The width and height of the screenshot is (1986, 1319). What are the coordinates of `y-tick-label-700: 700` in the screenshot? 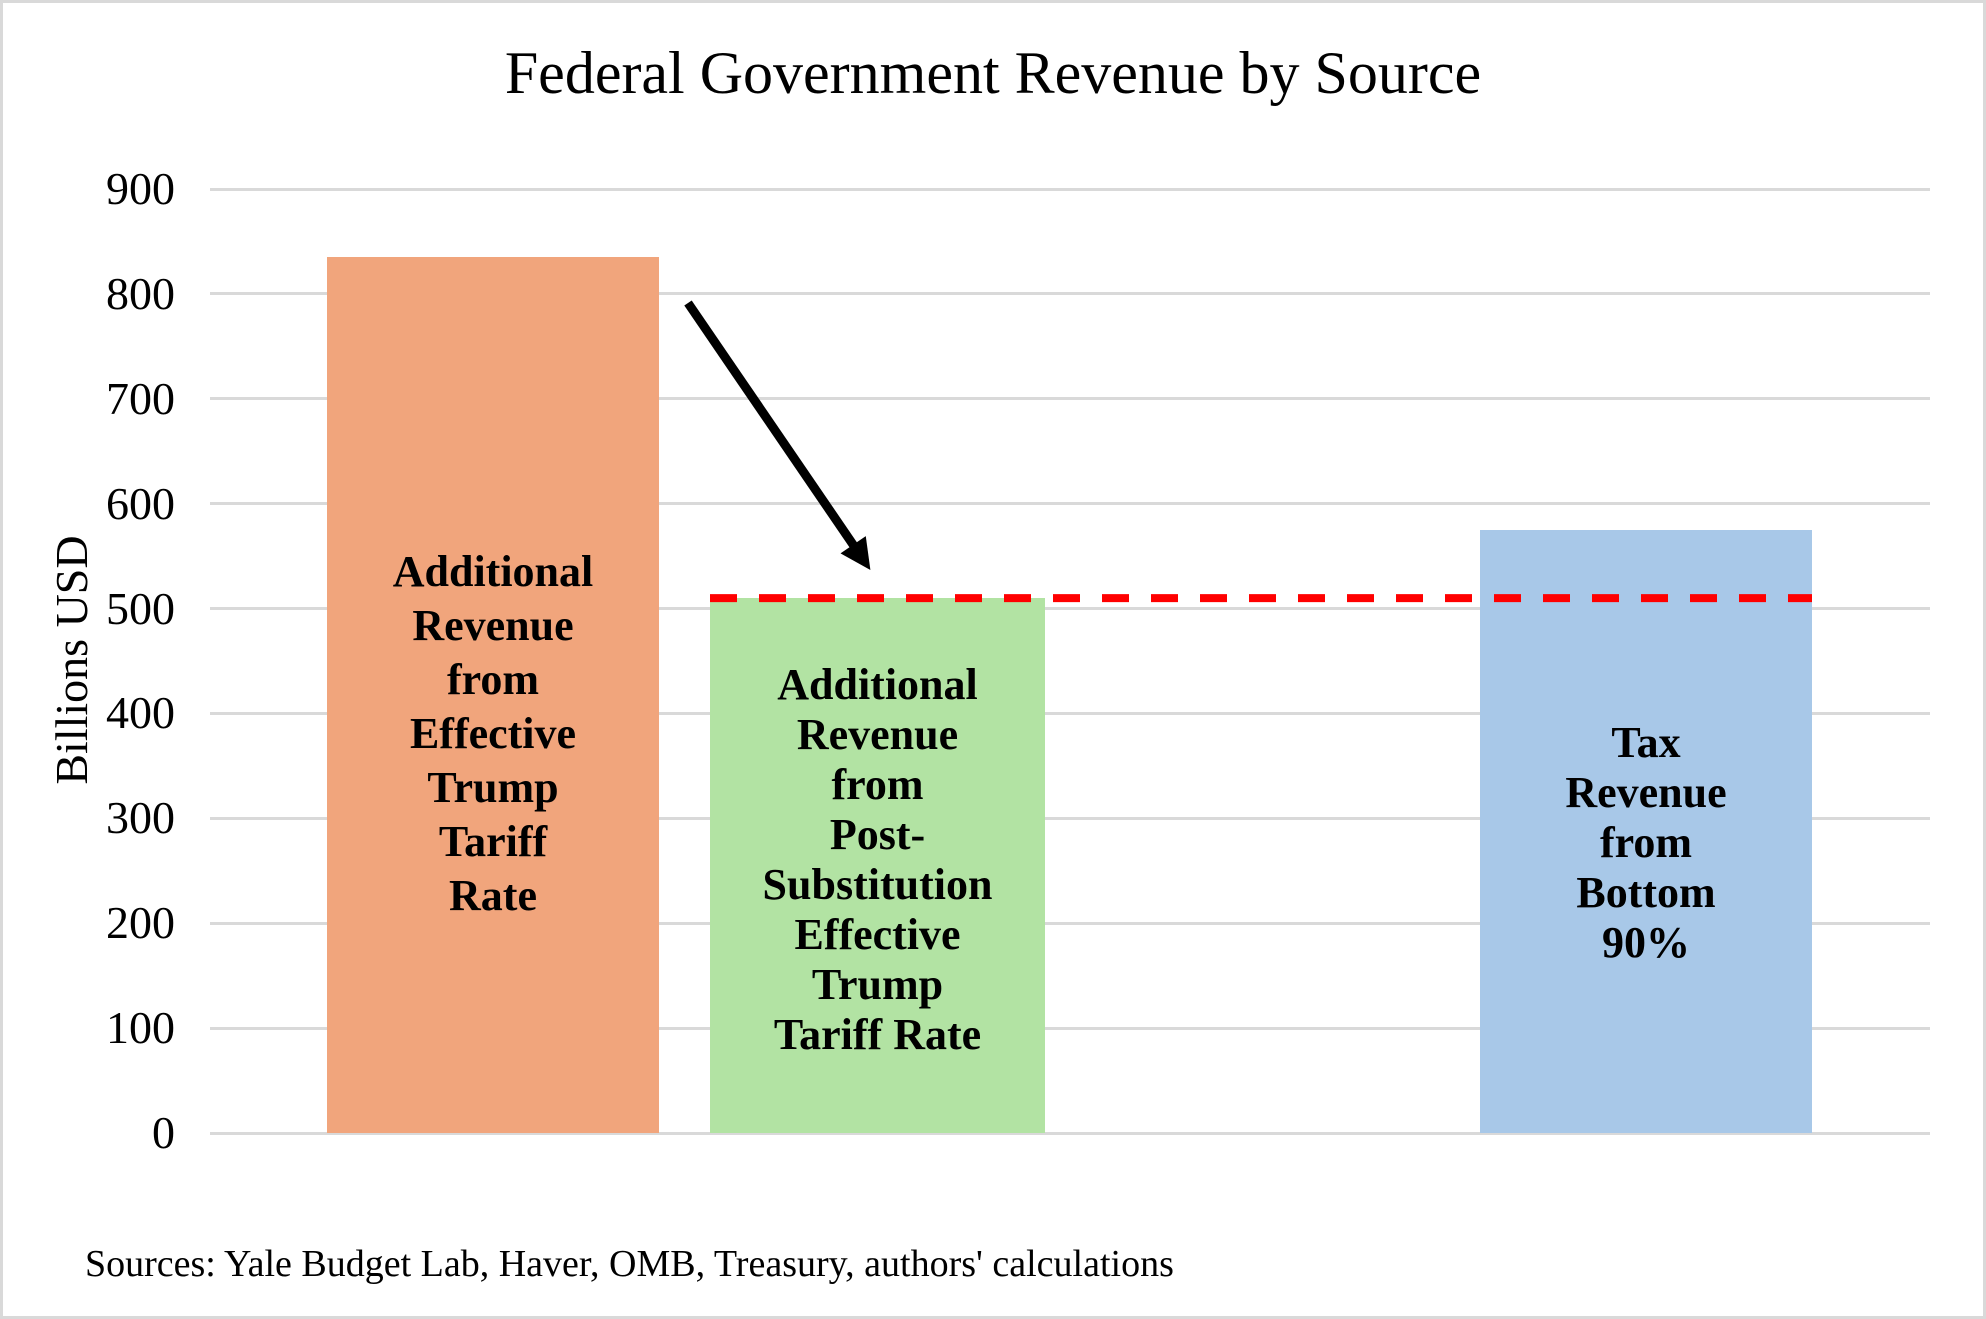 It's located at (140, 398).